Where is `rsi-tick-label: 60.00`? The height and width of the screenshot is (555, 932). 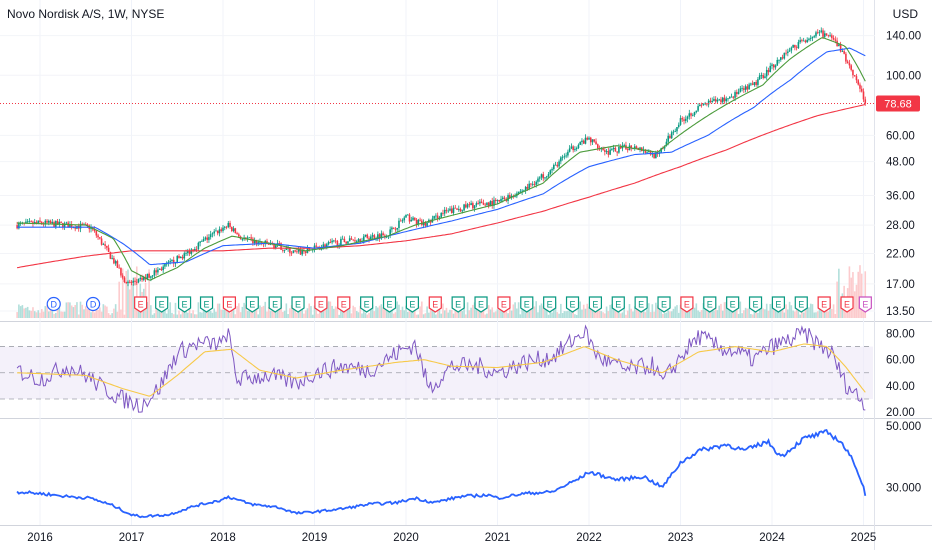
rsi-tick-label: 60.00 is located at coordinates (900, 361).